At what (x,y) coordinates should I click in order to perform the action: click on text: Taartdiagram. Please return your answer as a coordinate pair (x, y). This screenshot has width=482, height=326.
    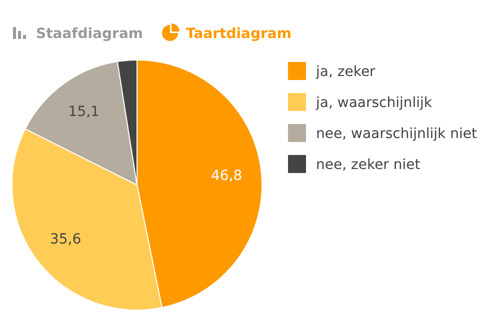
    Looking at the image, I should click on (239, 34).